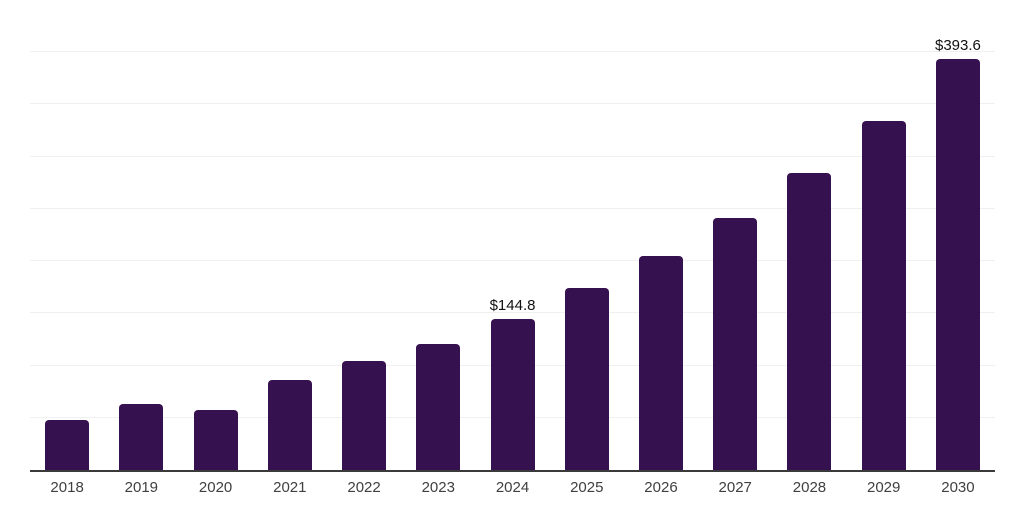 The image size is (1024, 512). I want to click on x-tick-label-2023: 2023, so click(438, 487).